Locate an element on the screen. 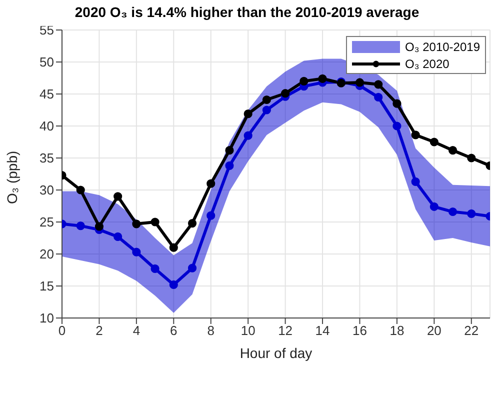 Image resolution: width=494 pixels, height=402 pixels. x-tick-label: 12 is located at coordinates (285, 330).